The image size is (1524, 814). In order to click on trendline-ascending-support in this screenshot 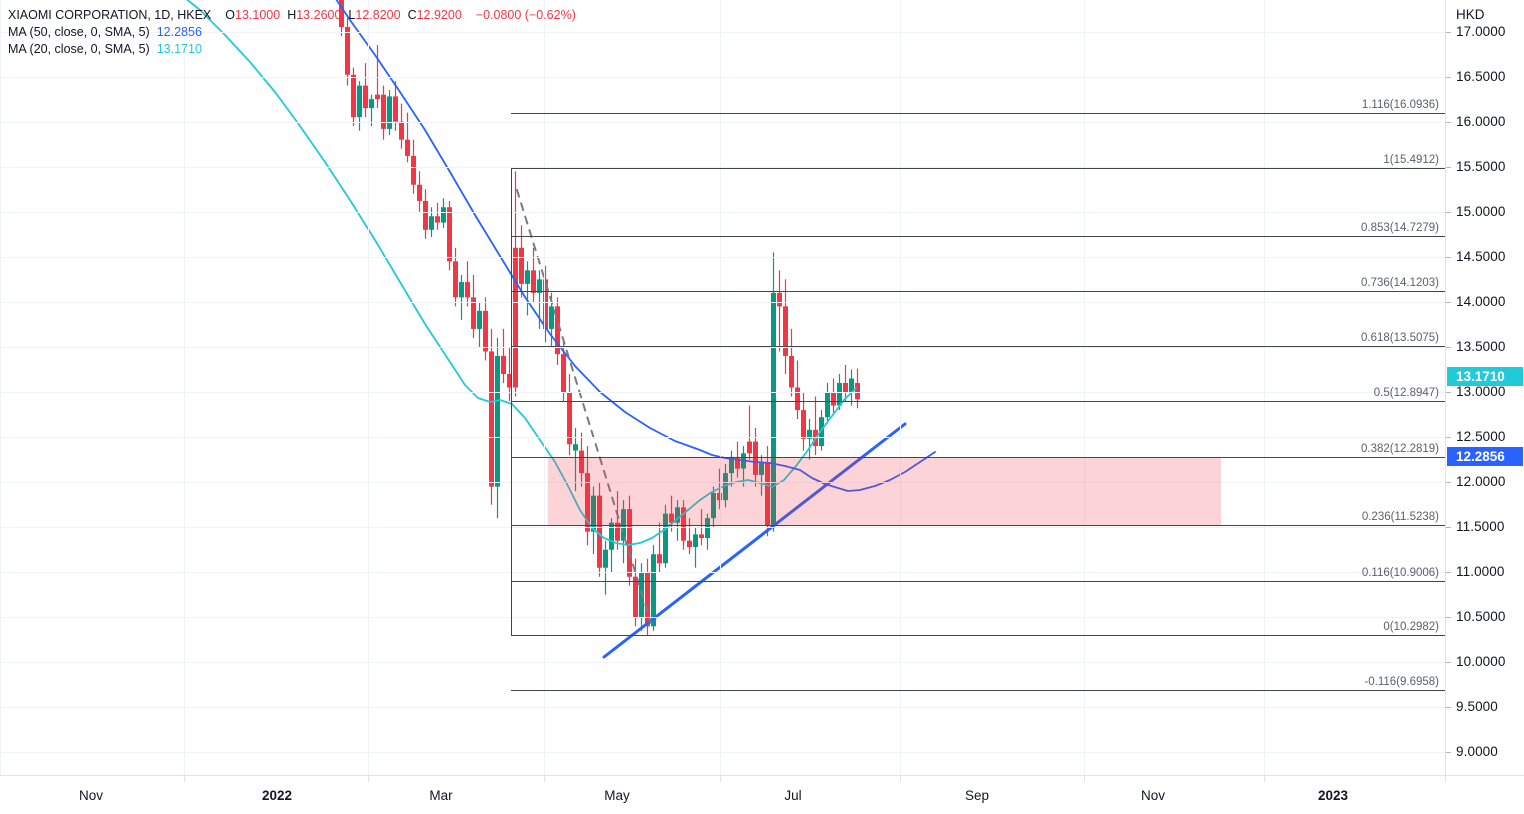, I will do `click(754, 540)`.